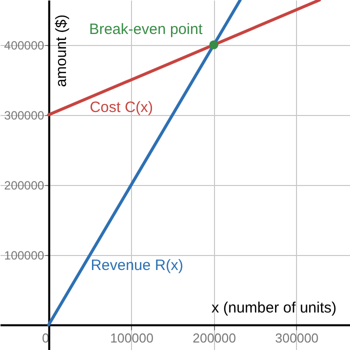  Describe the element at coordinates (24, 115) in the screenshot. I see `y-tick-label: 300000` at that location.